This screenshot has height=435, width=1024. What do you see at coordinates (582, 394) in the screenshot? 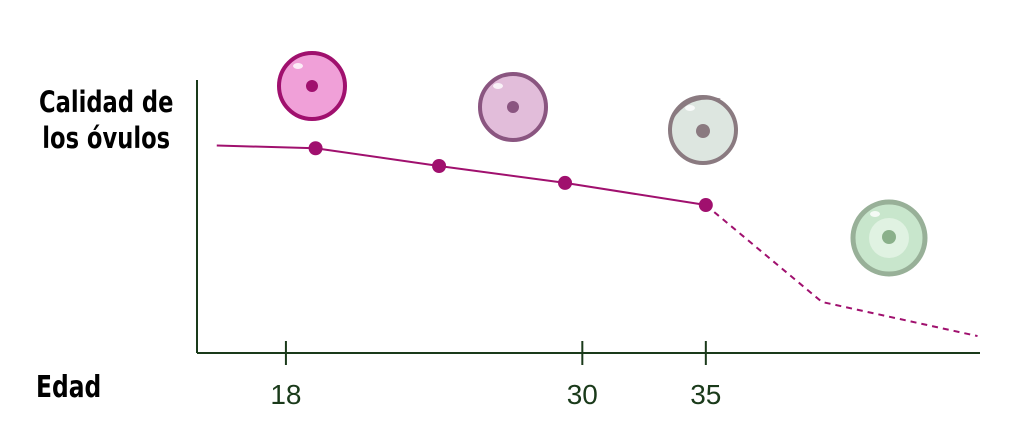
I see `x-tick-label: 30` at bounding box center [582, 394].